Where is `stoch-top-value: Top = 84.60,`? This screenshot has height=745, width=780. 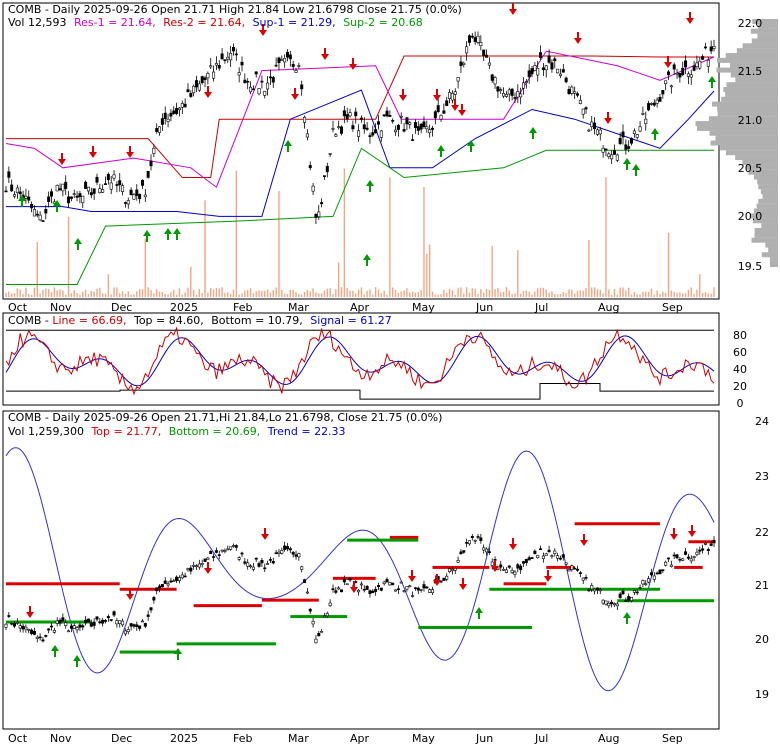 stoch-top-value: Top = 84.60, is located at coordinates (168, 320).